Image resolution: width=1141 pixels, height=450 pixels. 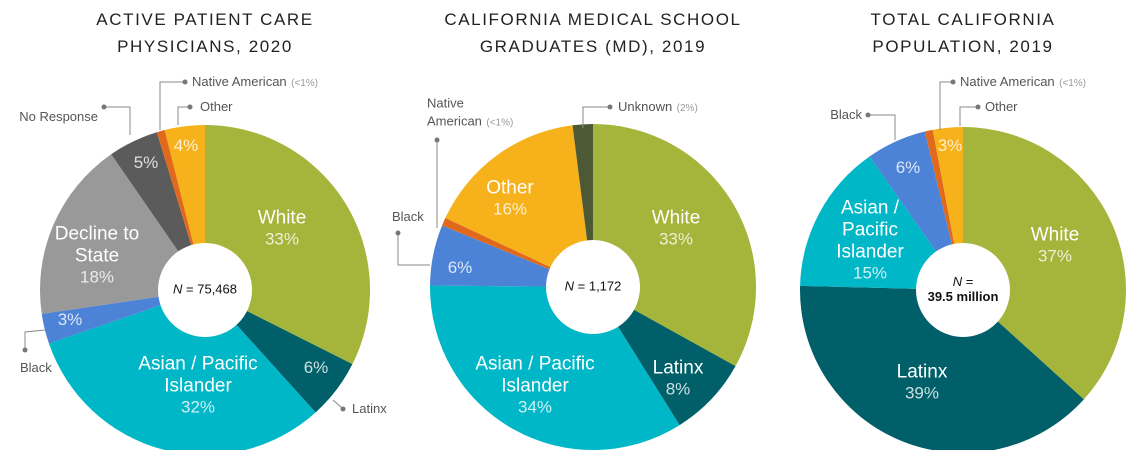 What do you see at coordinates (605, 286) in the screenshot?
I see `n-value: 1,172` at bounding box center [605, 286].